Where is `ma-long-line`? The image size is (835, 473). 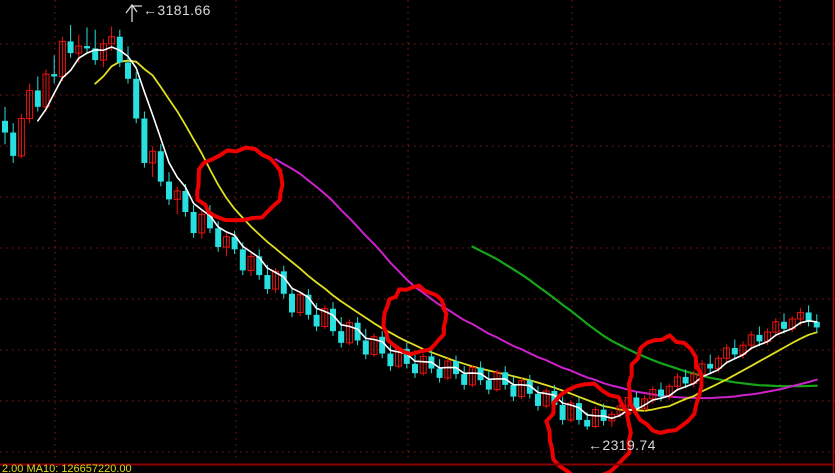
ma-long-line is located at coordinates (644, 316).